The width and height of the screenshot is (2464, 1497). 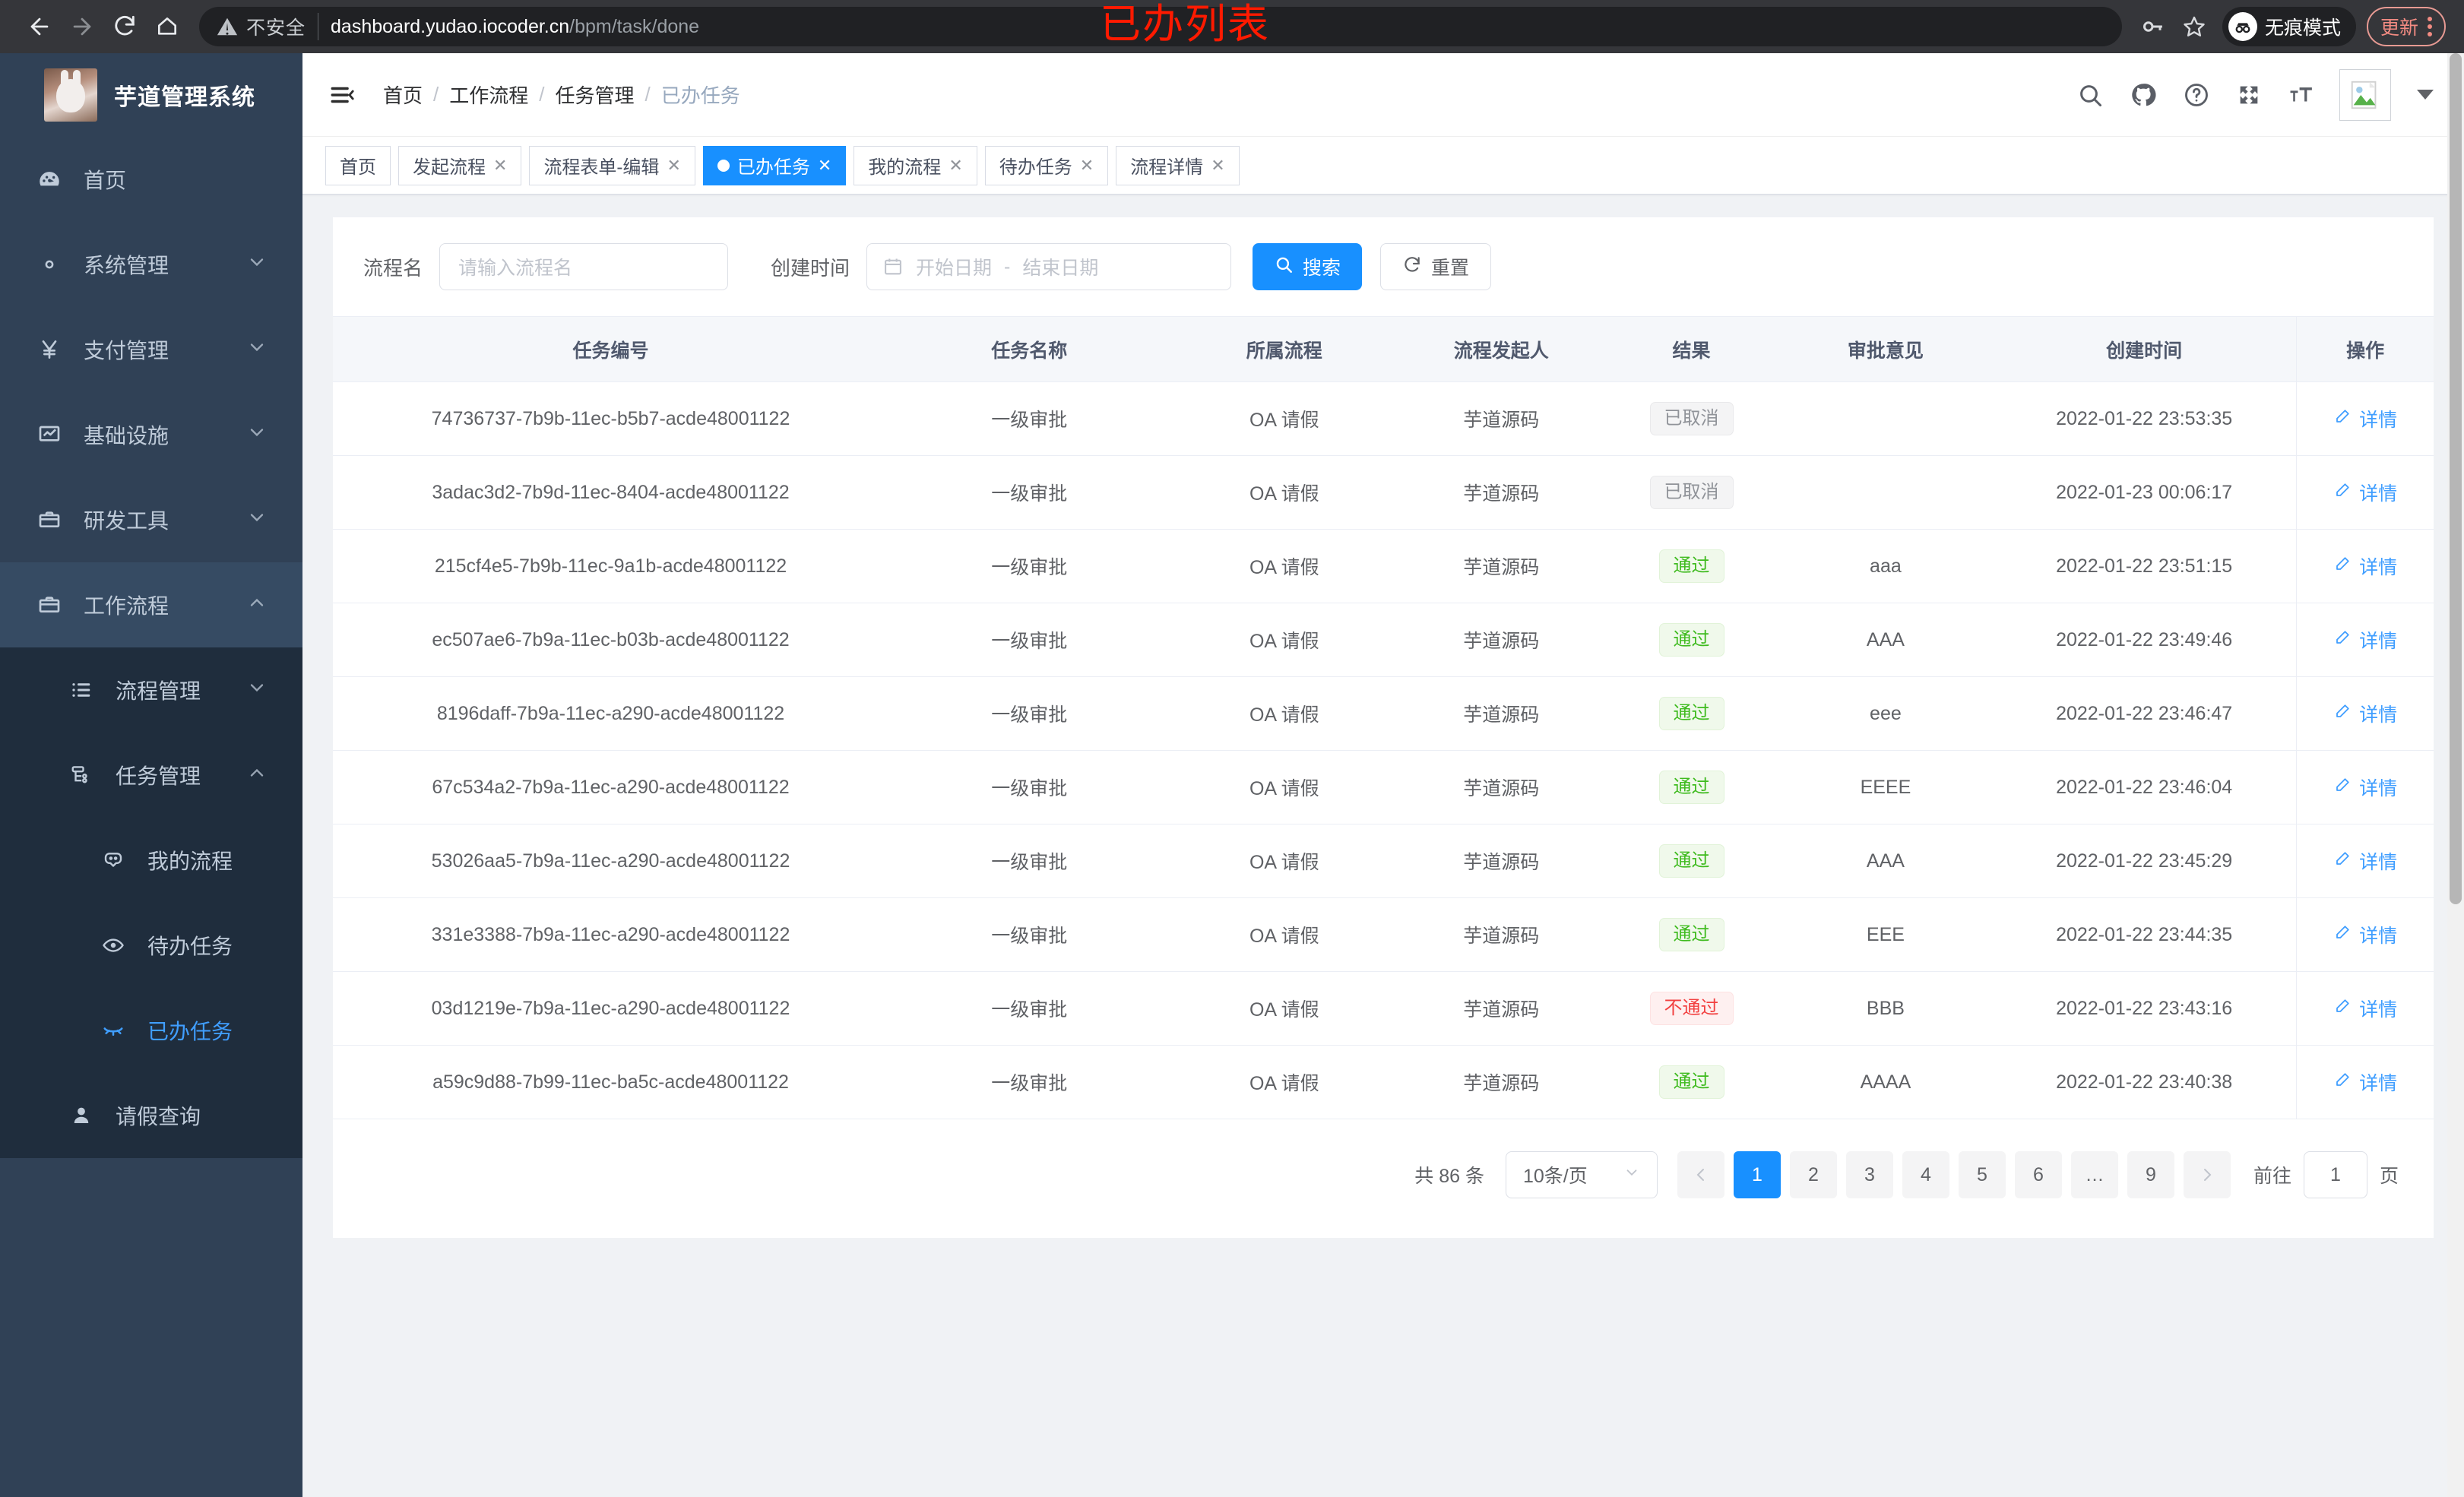 What do you see at coordinates (1925, 1174) in the screenshot?
I see `page-button-4: 4` at bounding box center [1925, 1174].